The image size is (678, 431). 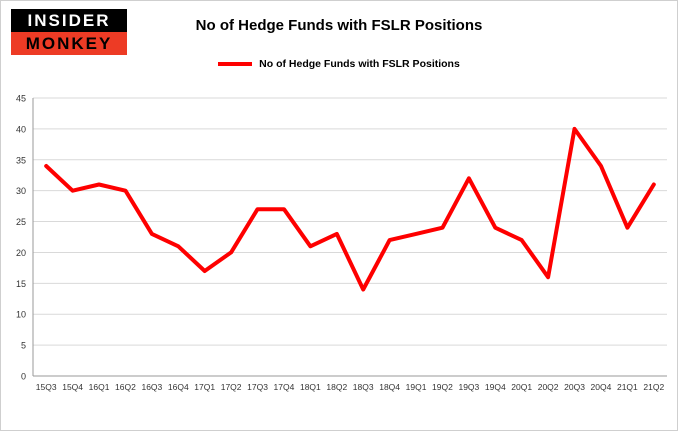 What do you see at coordinates (69, 20) in the screenshot?
I see `logo-insider-text: INSIDER` at bounding box center [69, 20].